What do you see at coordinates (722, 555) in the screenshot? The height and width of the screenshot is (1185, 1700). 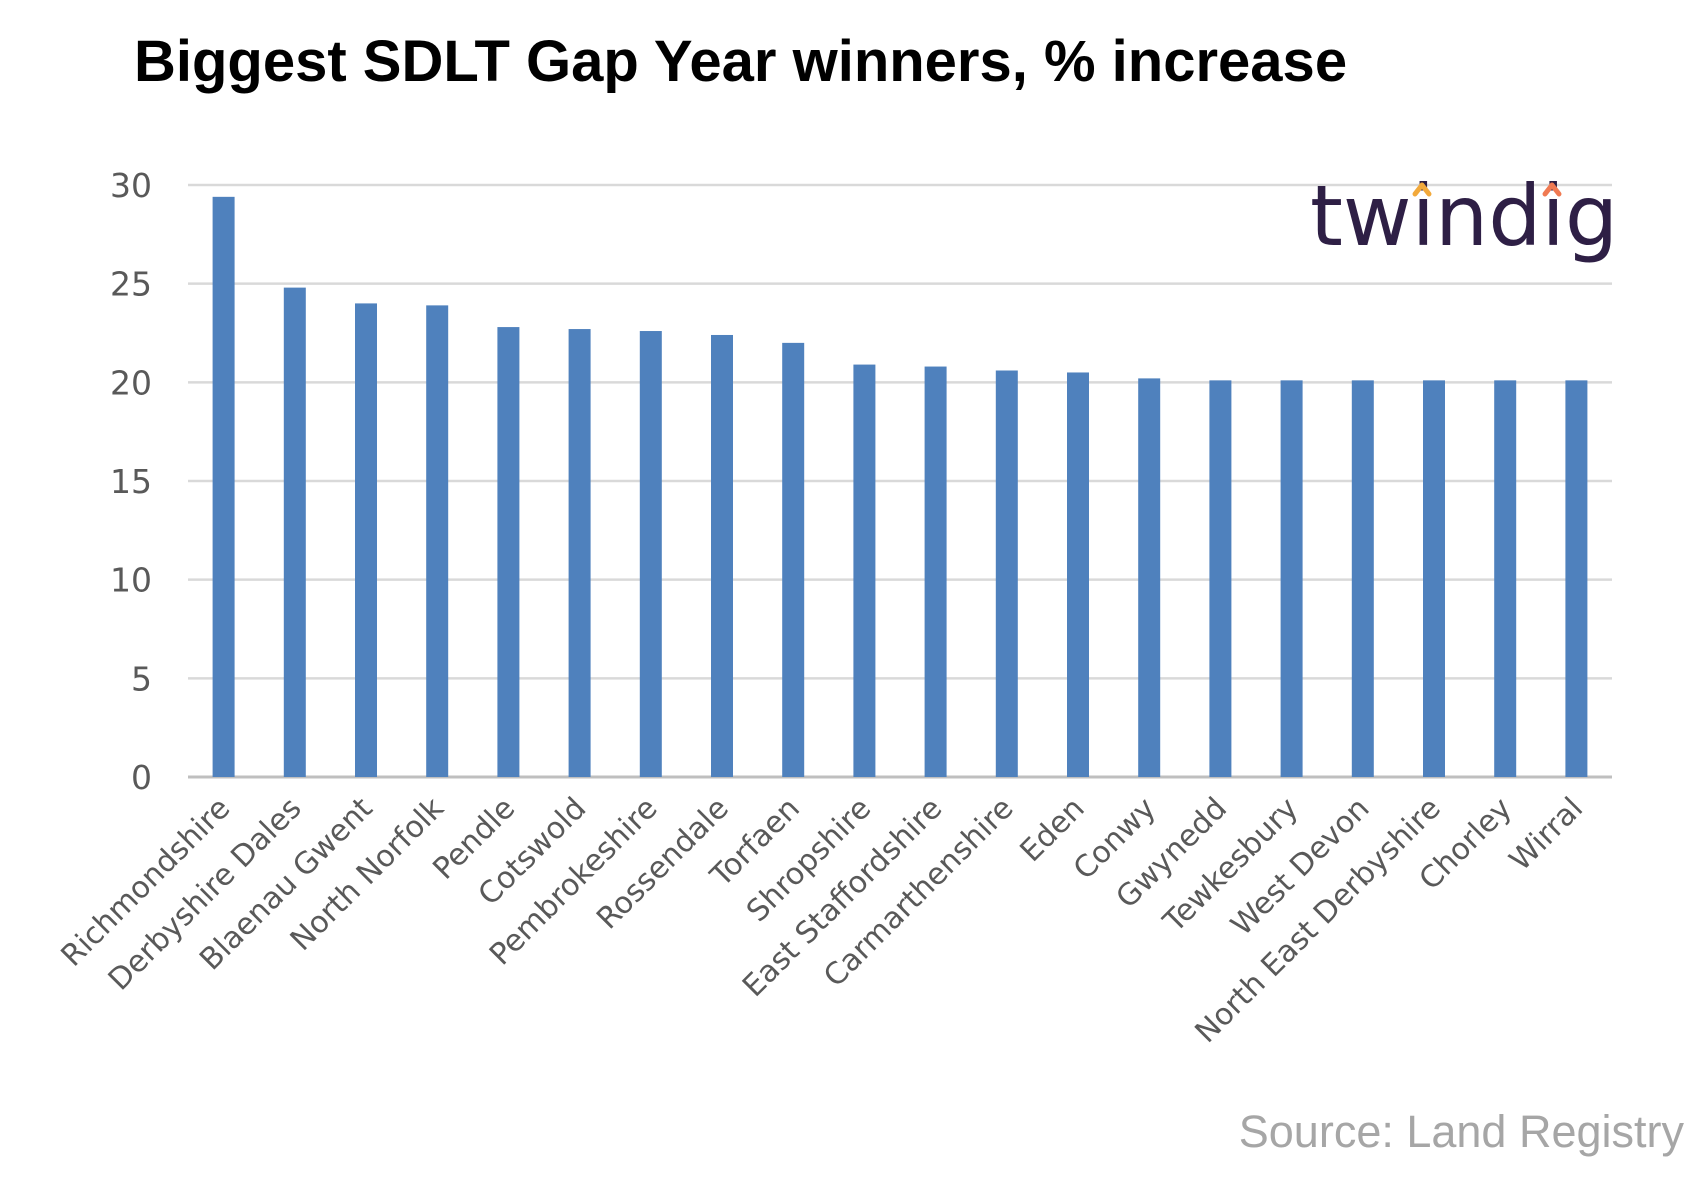 I see `bar-rossendale` at bounding box center [722, 555].